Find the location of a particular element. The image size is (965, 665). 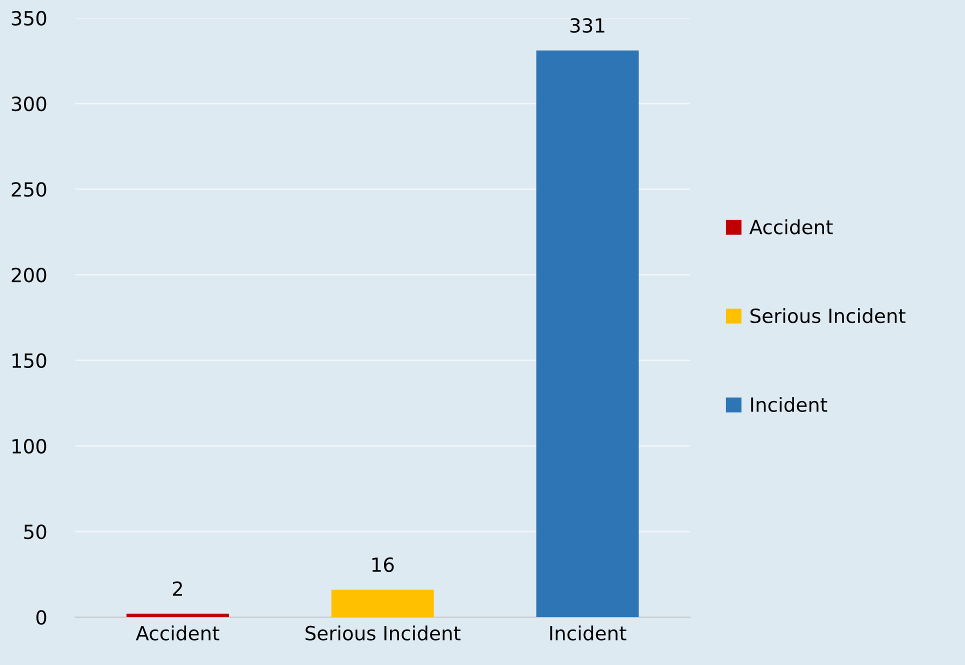

data-label: 331 is located at coordinates (587, 25).